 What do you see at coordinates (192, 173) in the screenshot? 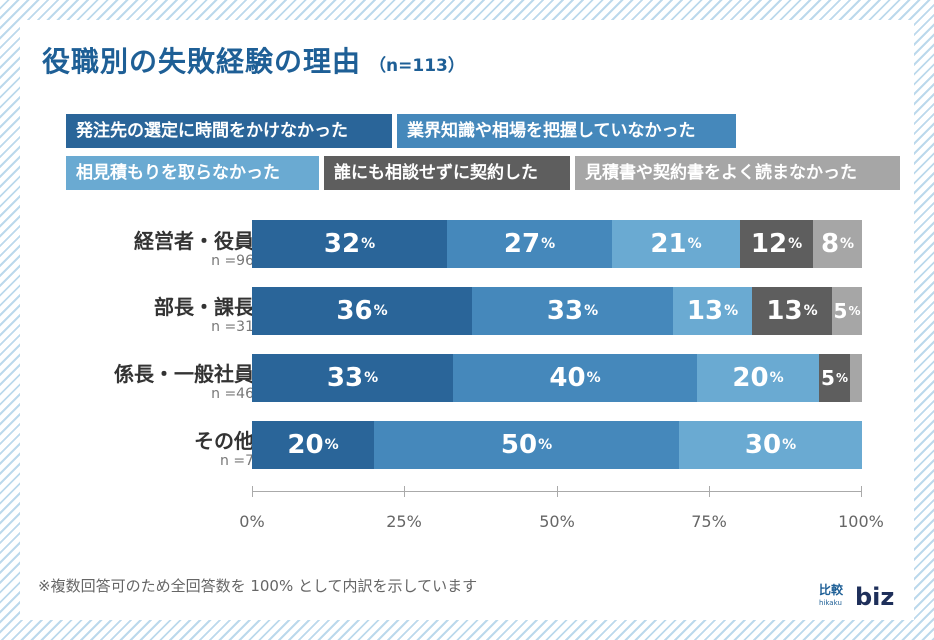
I see `legend-item-quotes: 相見積もりを取らなかった` at bounding box center [192, 173].